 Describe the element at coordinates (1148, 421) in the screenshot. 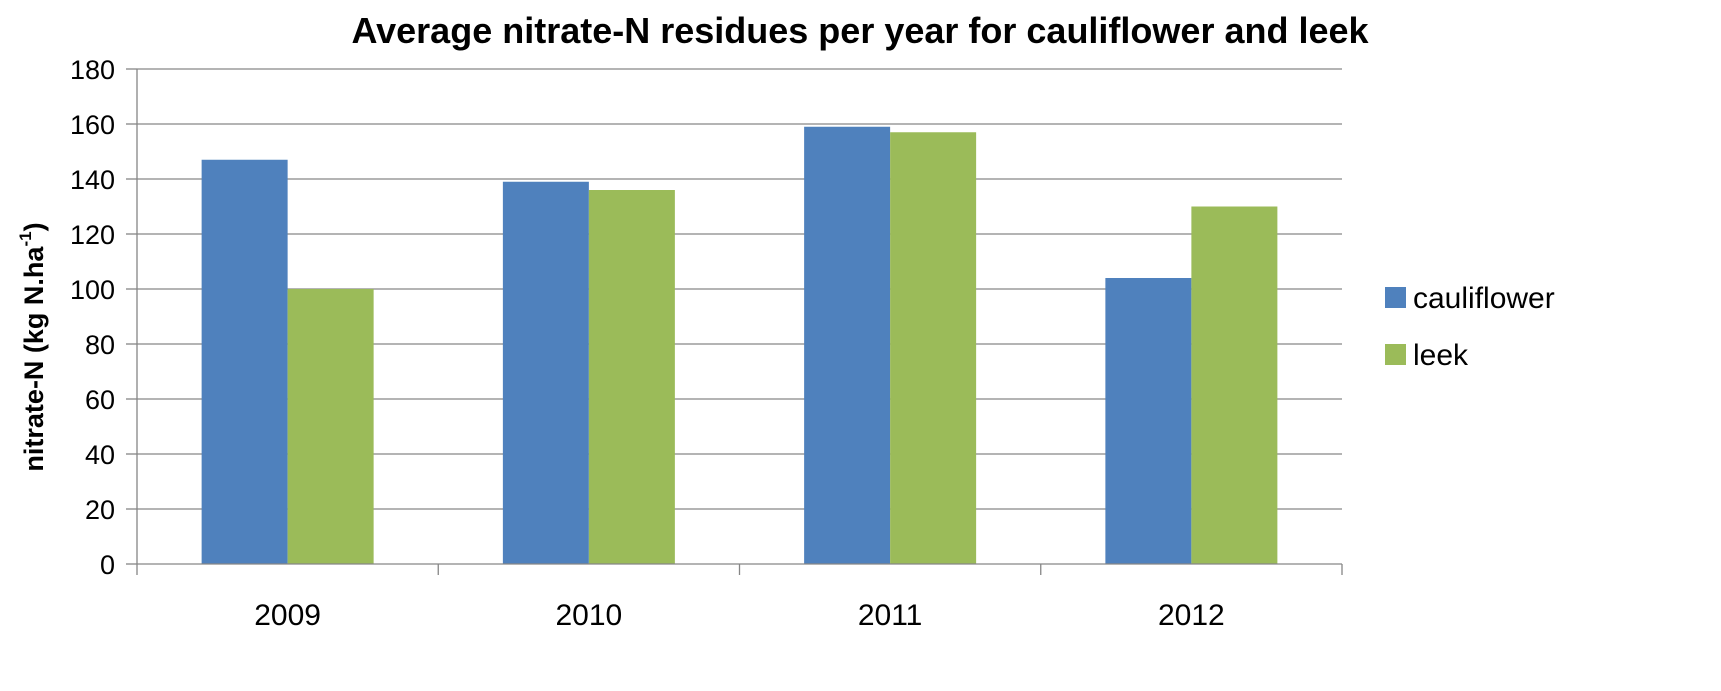

I see `bar-cauliflower-2012` at that location.